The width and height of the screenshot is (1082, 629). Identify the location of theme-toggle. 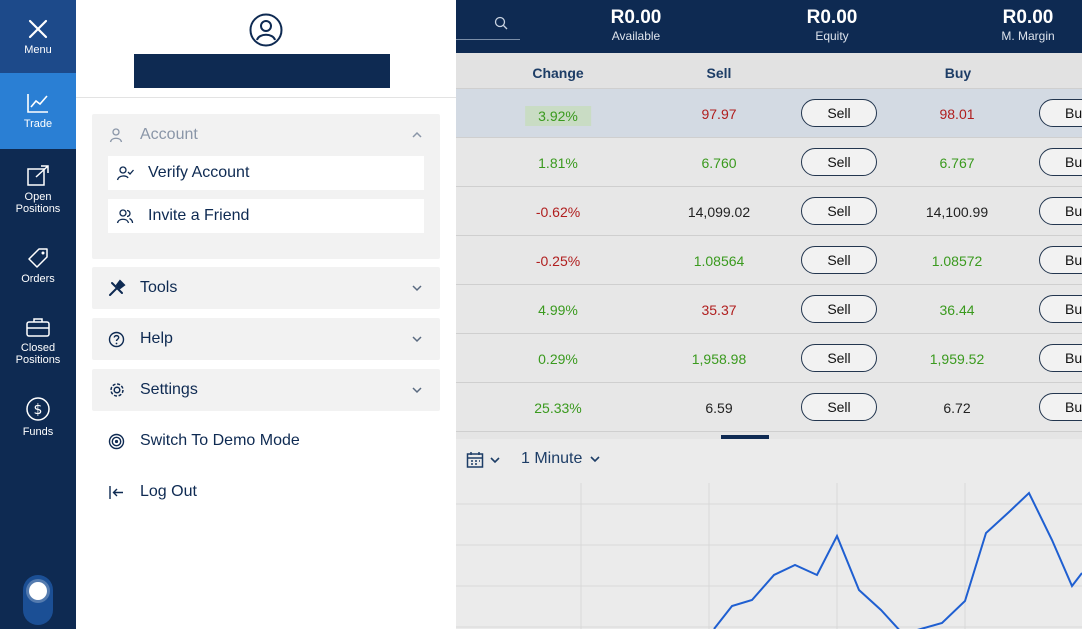
(38, 600).